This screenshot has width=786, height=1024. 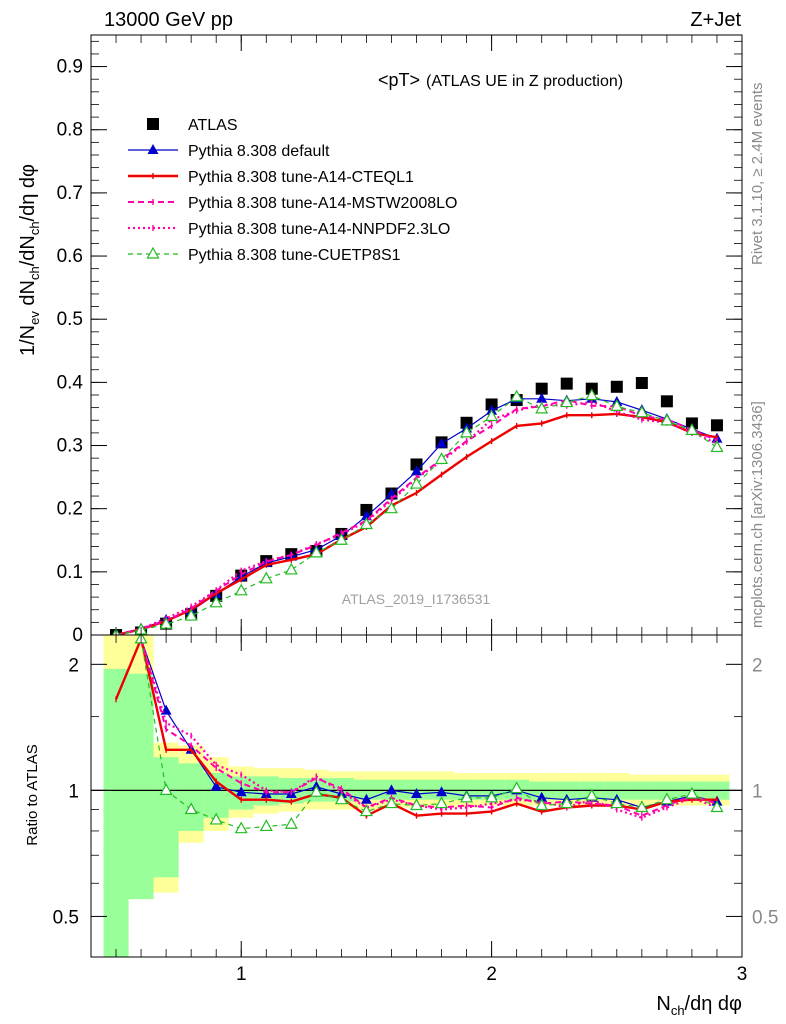 I want to click on legend-entry-0: ATLAS, so click(x=192, y=125).